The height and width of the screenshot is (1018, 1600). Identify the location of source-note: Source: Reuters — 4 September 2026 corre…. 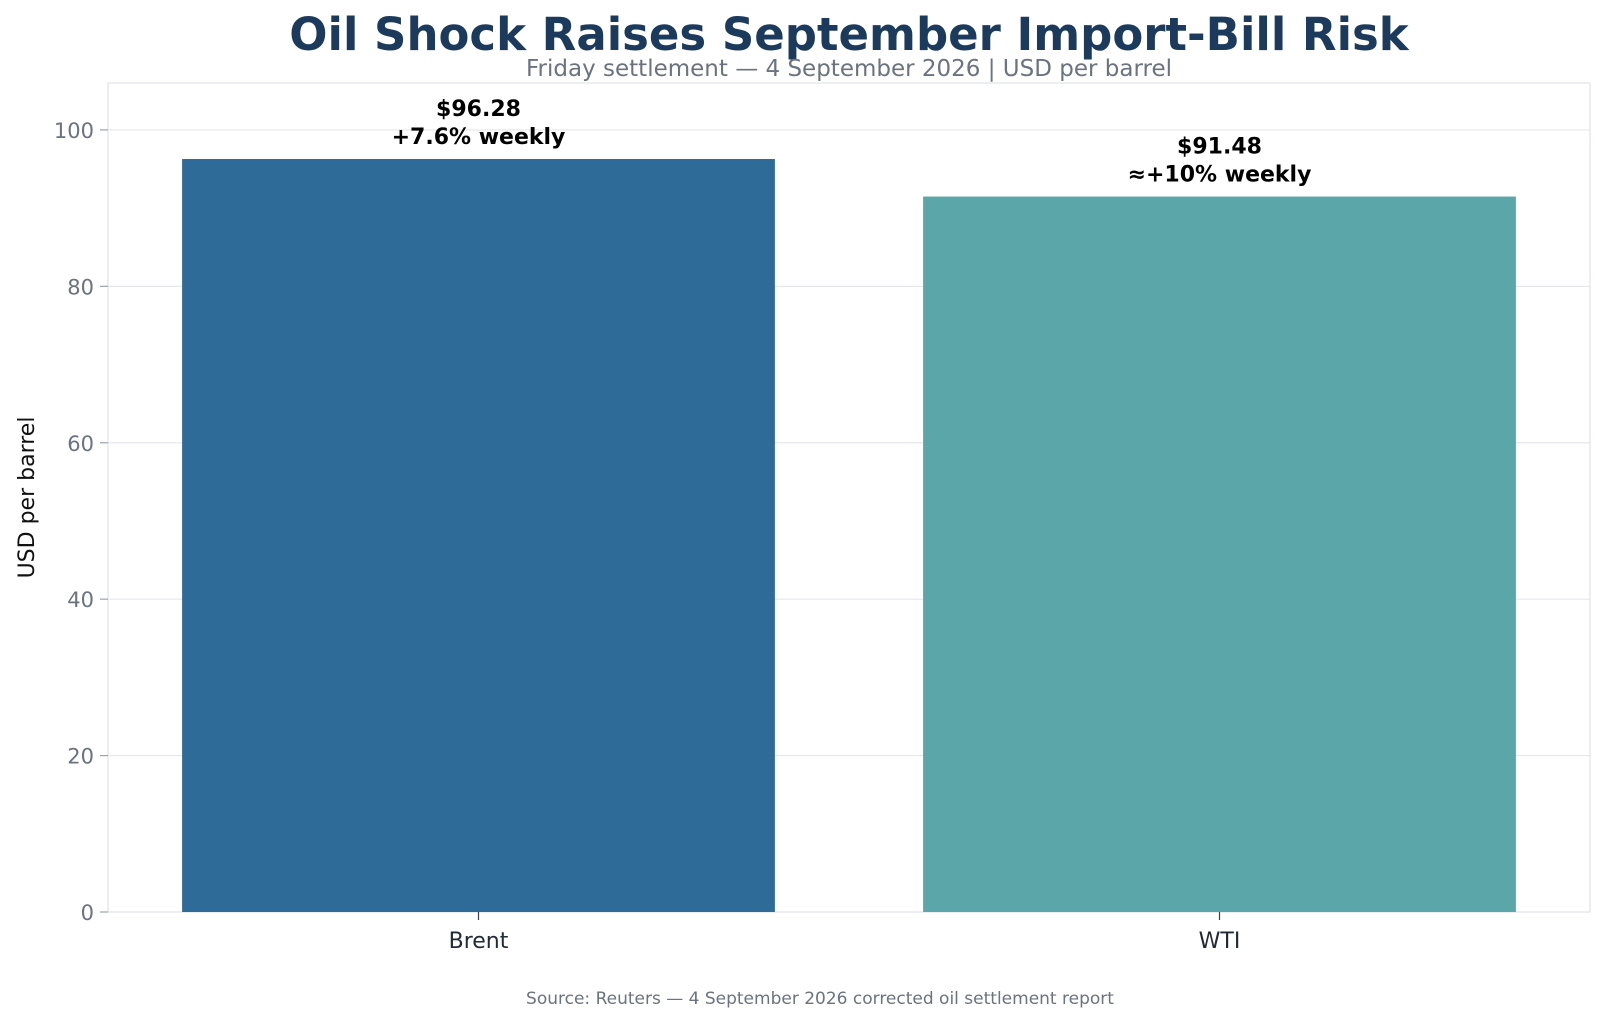
(820, 999).